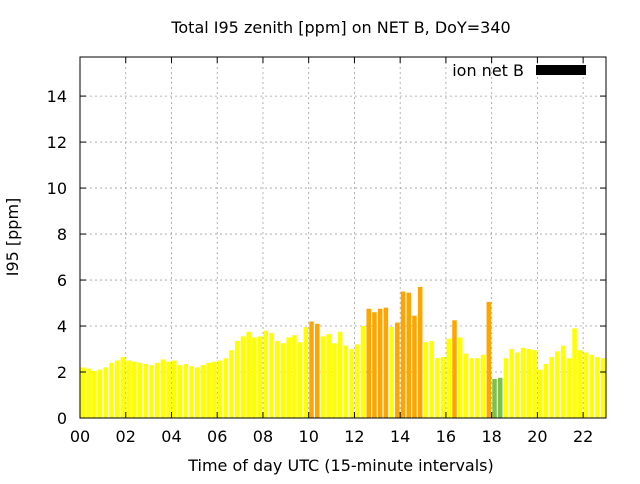 The height and width of the screenshot is (484, 640). I want to click on x-tick-label: 18, so click(491, 436).